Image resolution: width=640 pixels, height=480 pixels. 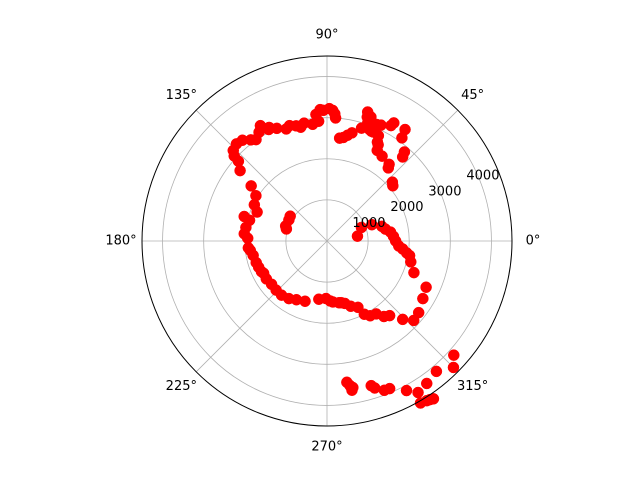 What do you see at coordinates (326, 35) in the screenshot?
I see `angle-tick-label: 90°` at bounding box center [326, 35].